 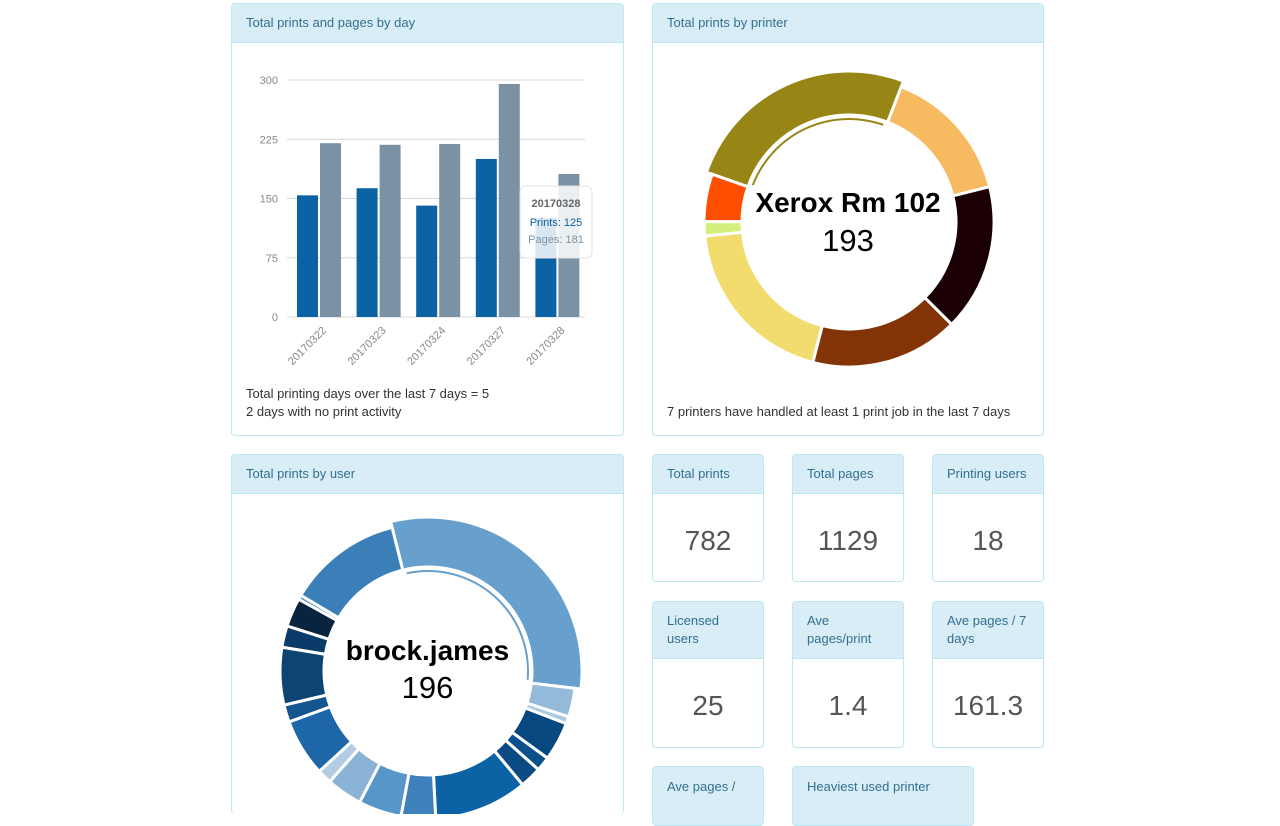 What do you see at coordinates (301, 473) in the screenshot?
I see `panel-title: Total prints by user` at bounding box center [301, 473].